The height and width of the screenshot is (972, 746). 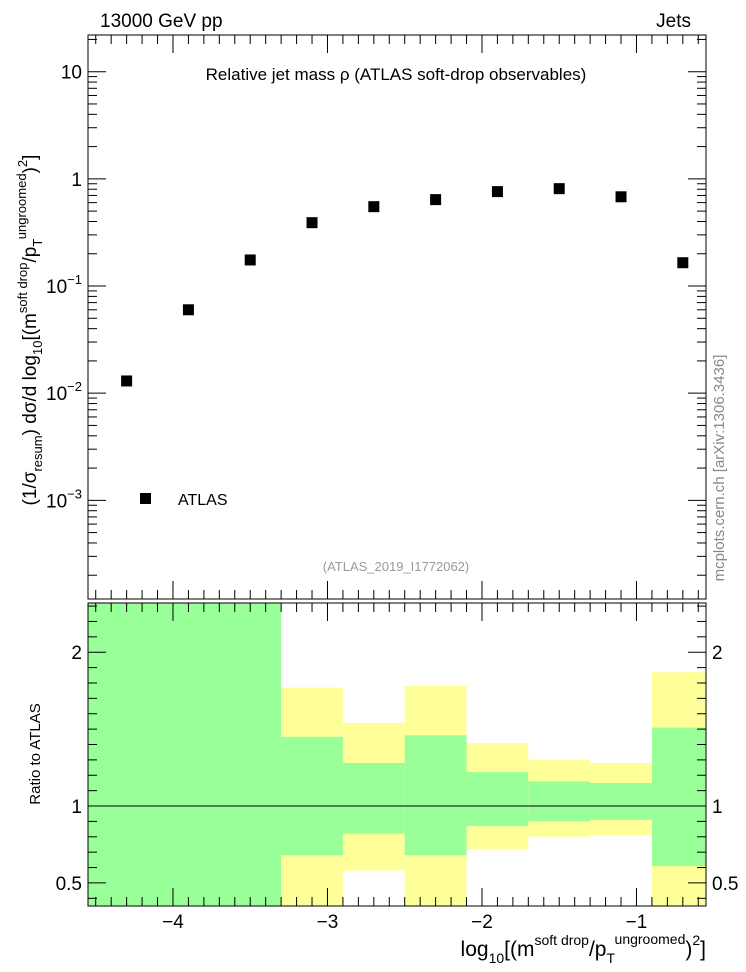 What do you see at coordinates (64, 392) in the screenshot?
I see `y-tick-label: 10⁻²` at bounding box center [64, 392].